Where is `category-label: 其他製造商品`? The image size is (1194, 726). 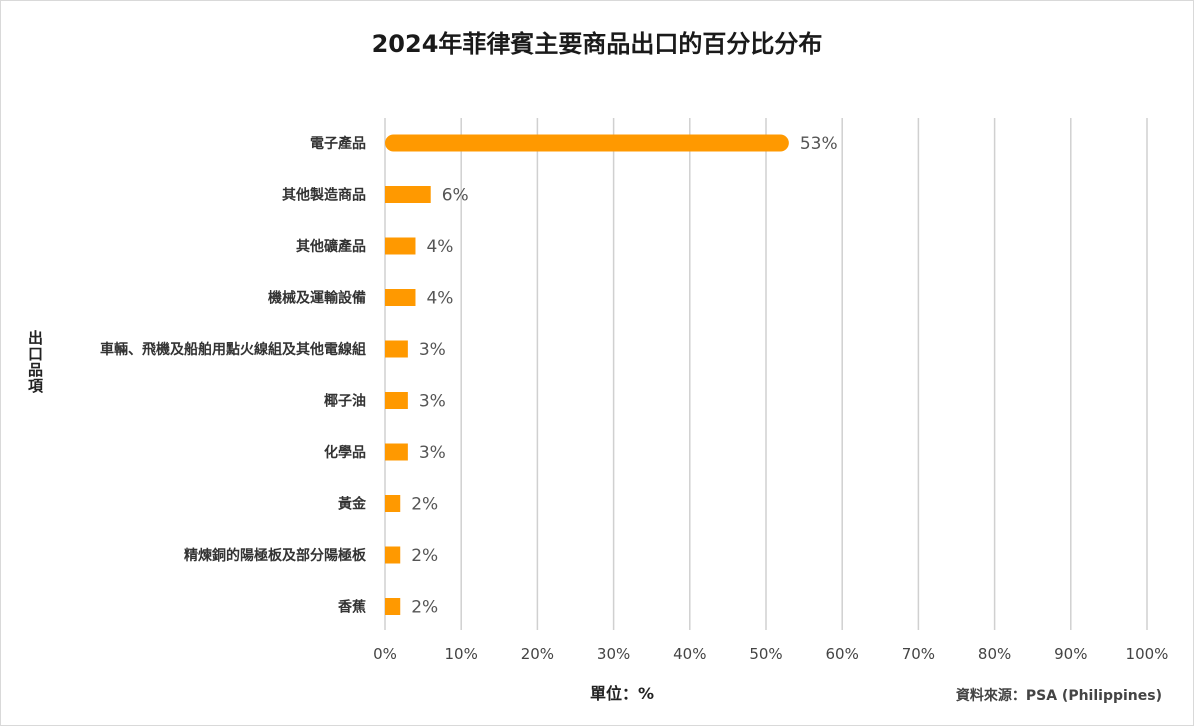 category-label: 其他製造商品 is located at coordinates (324, 195).